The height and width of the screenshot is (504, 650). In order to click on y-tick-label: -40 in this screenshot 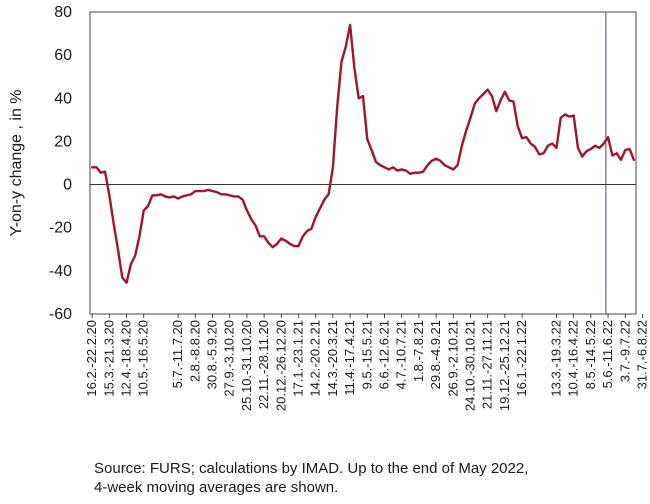, I will do `click(60, 271)`.